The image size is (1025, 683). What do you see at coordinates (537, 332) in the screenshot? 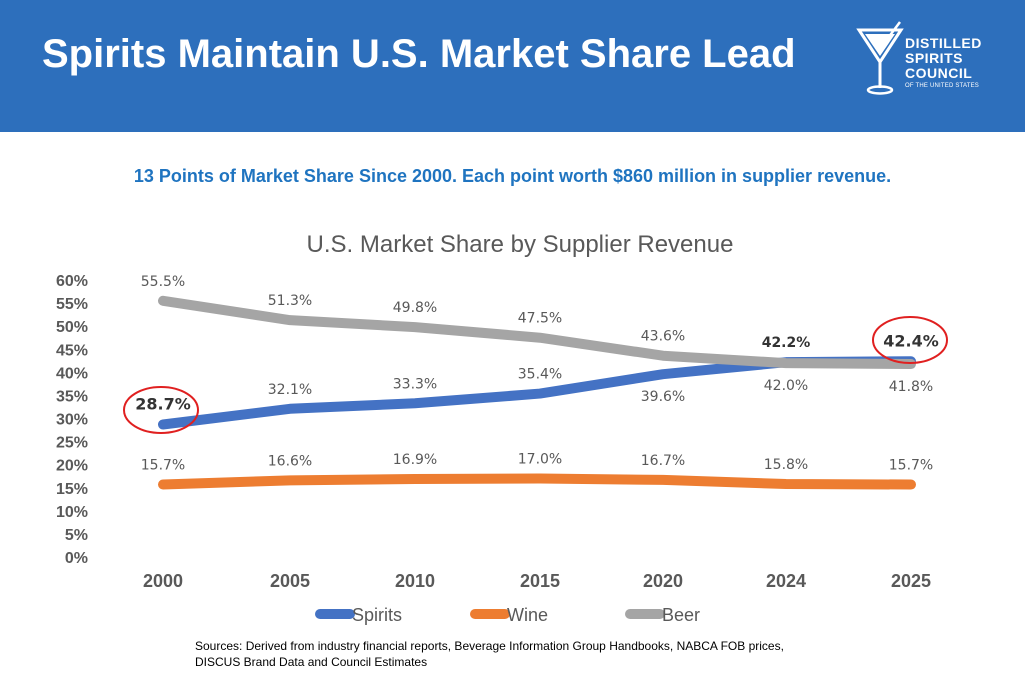
I see `beer-line` at bounding box center [537, 332].